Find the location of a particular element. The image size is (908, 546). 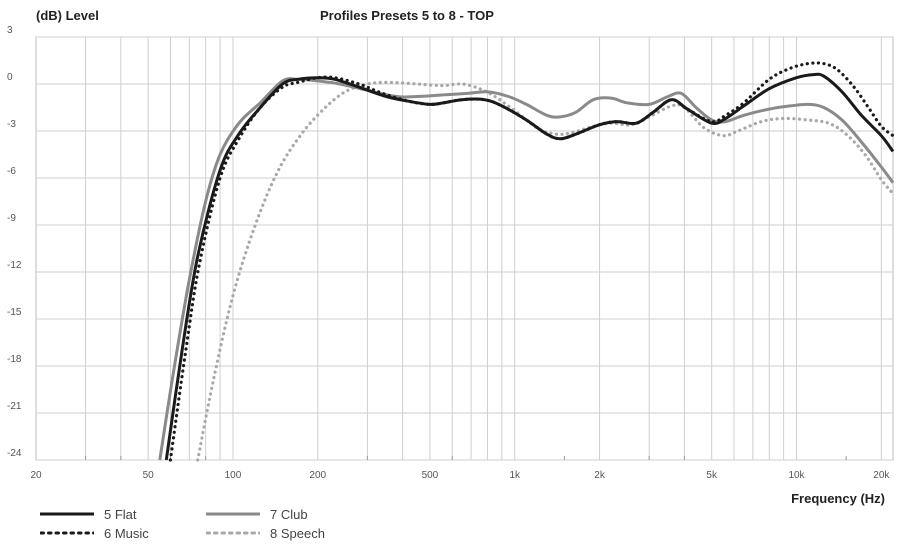

x-tick-label: 5k is located at coordinates (712, 475).